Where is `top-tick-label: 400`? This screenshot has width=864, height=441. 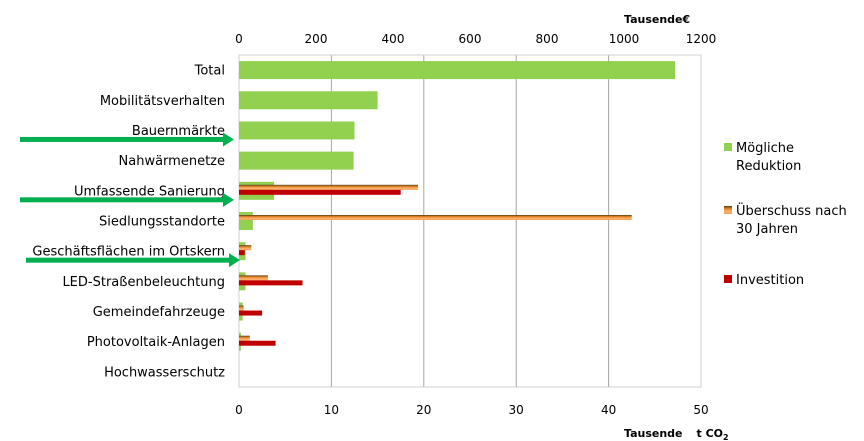 top-tick-label: 400 is located at coordinates (393, 39).